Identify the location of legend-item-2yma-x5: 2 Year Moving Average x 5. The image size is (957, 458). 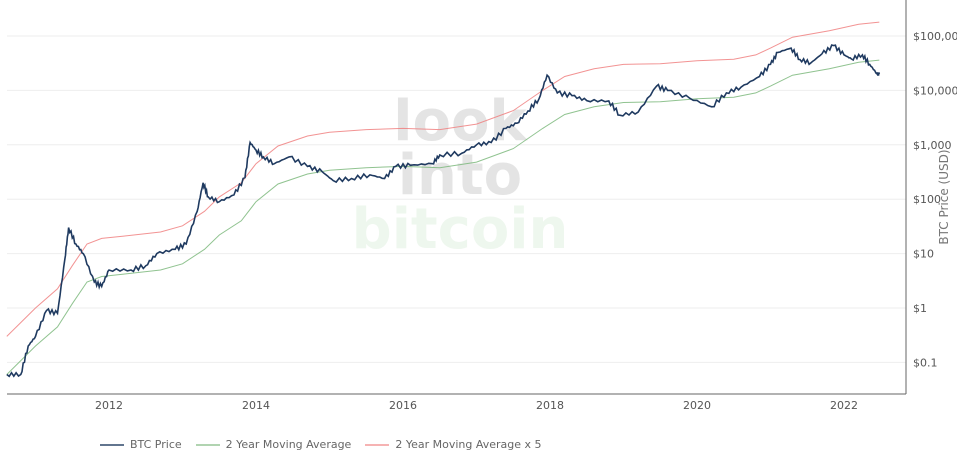
(453, 444).